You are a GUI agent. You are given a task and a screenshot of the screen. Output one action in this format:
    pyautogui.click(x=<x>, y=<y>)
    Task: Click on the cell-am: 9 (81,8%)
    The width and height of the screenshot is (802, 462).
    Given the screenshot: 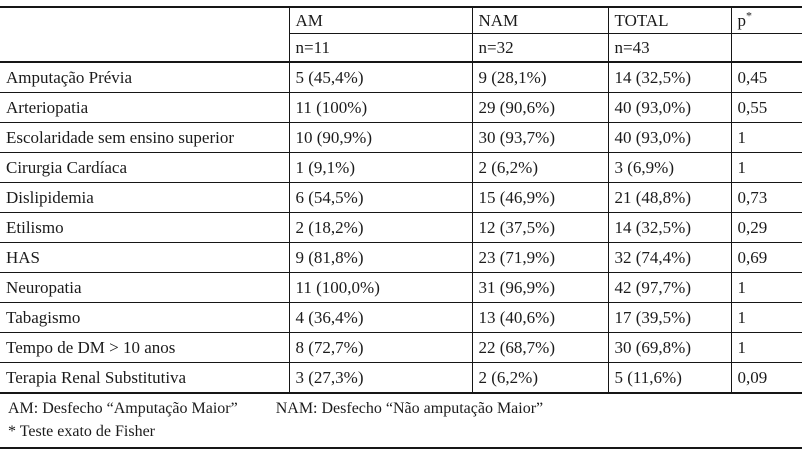 What is the action you would take?
    pyautogui.click(x=380, y=257)
    